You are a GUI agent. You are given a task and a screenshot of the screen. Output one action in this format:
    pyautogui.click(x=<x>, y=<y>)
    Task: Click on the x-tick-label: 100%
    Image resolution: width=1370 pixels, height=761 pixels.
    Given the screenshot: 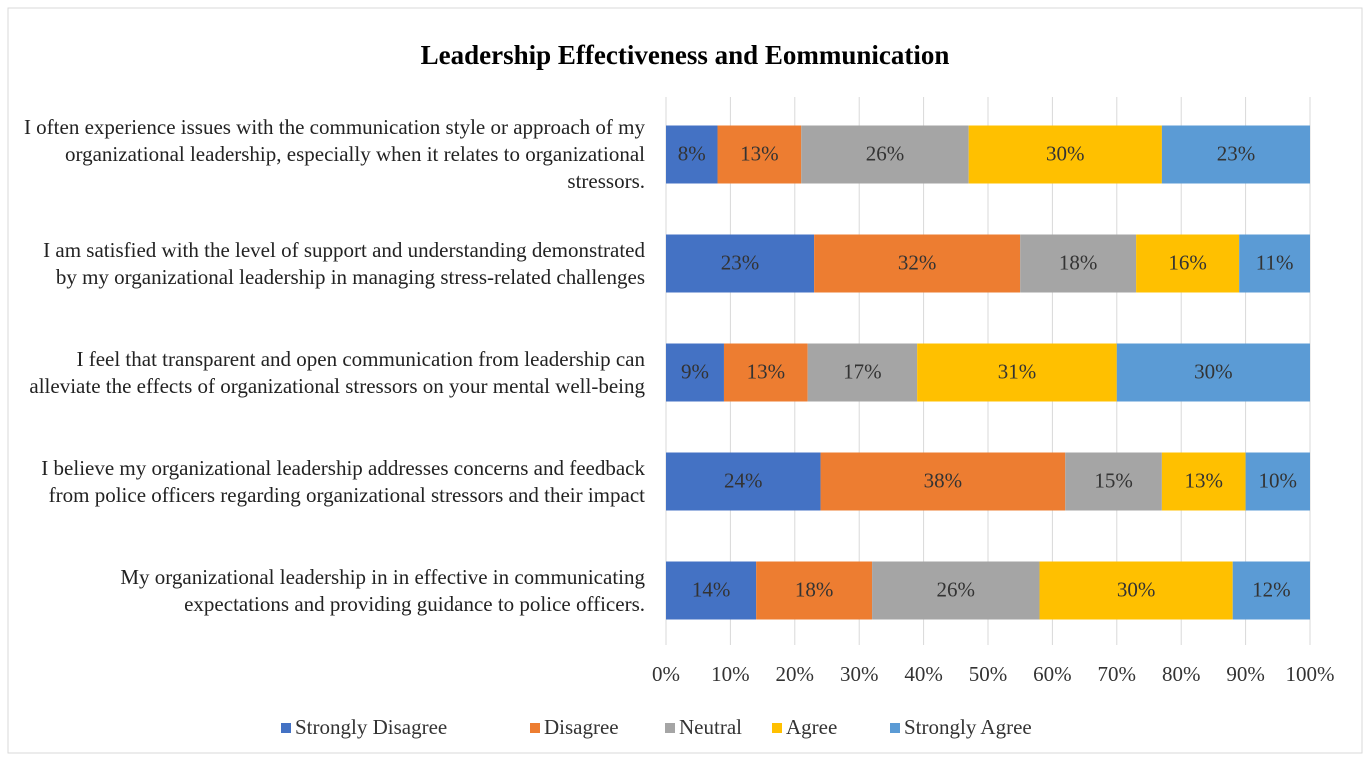 What is the action you would take?
    pyautogui.click(x=1310, y=674)
    